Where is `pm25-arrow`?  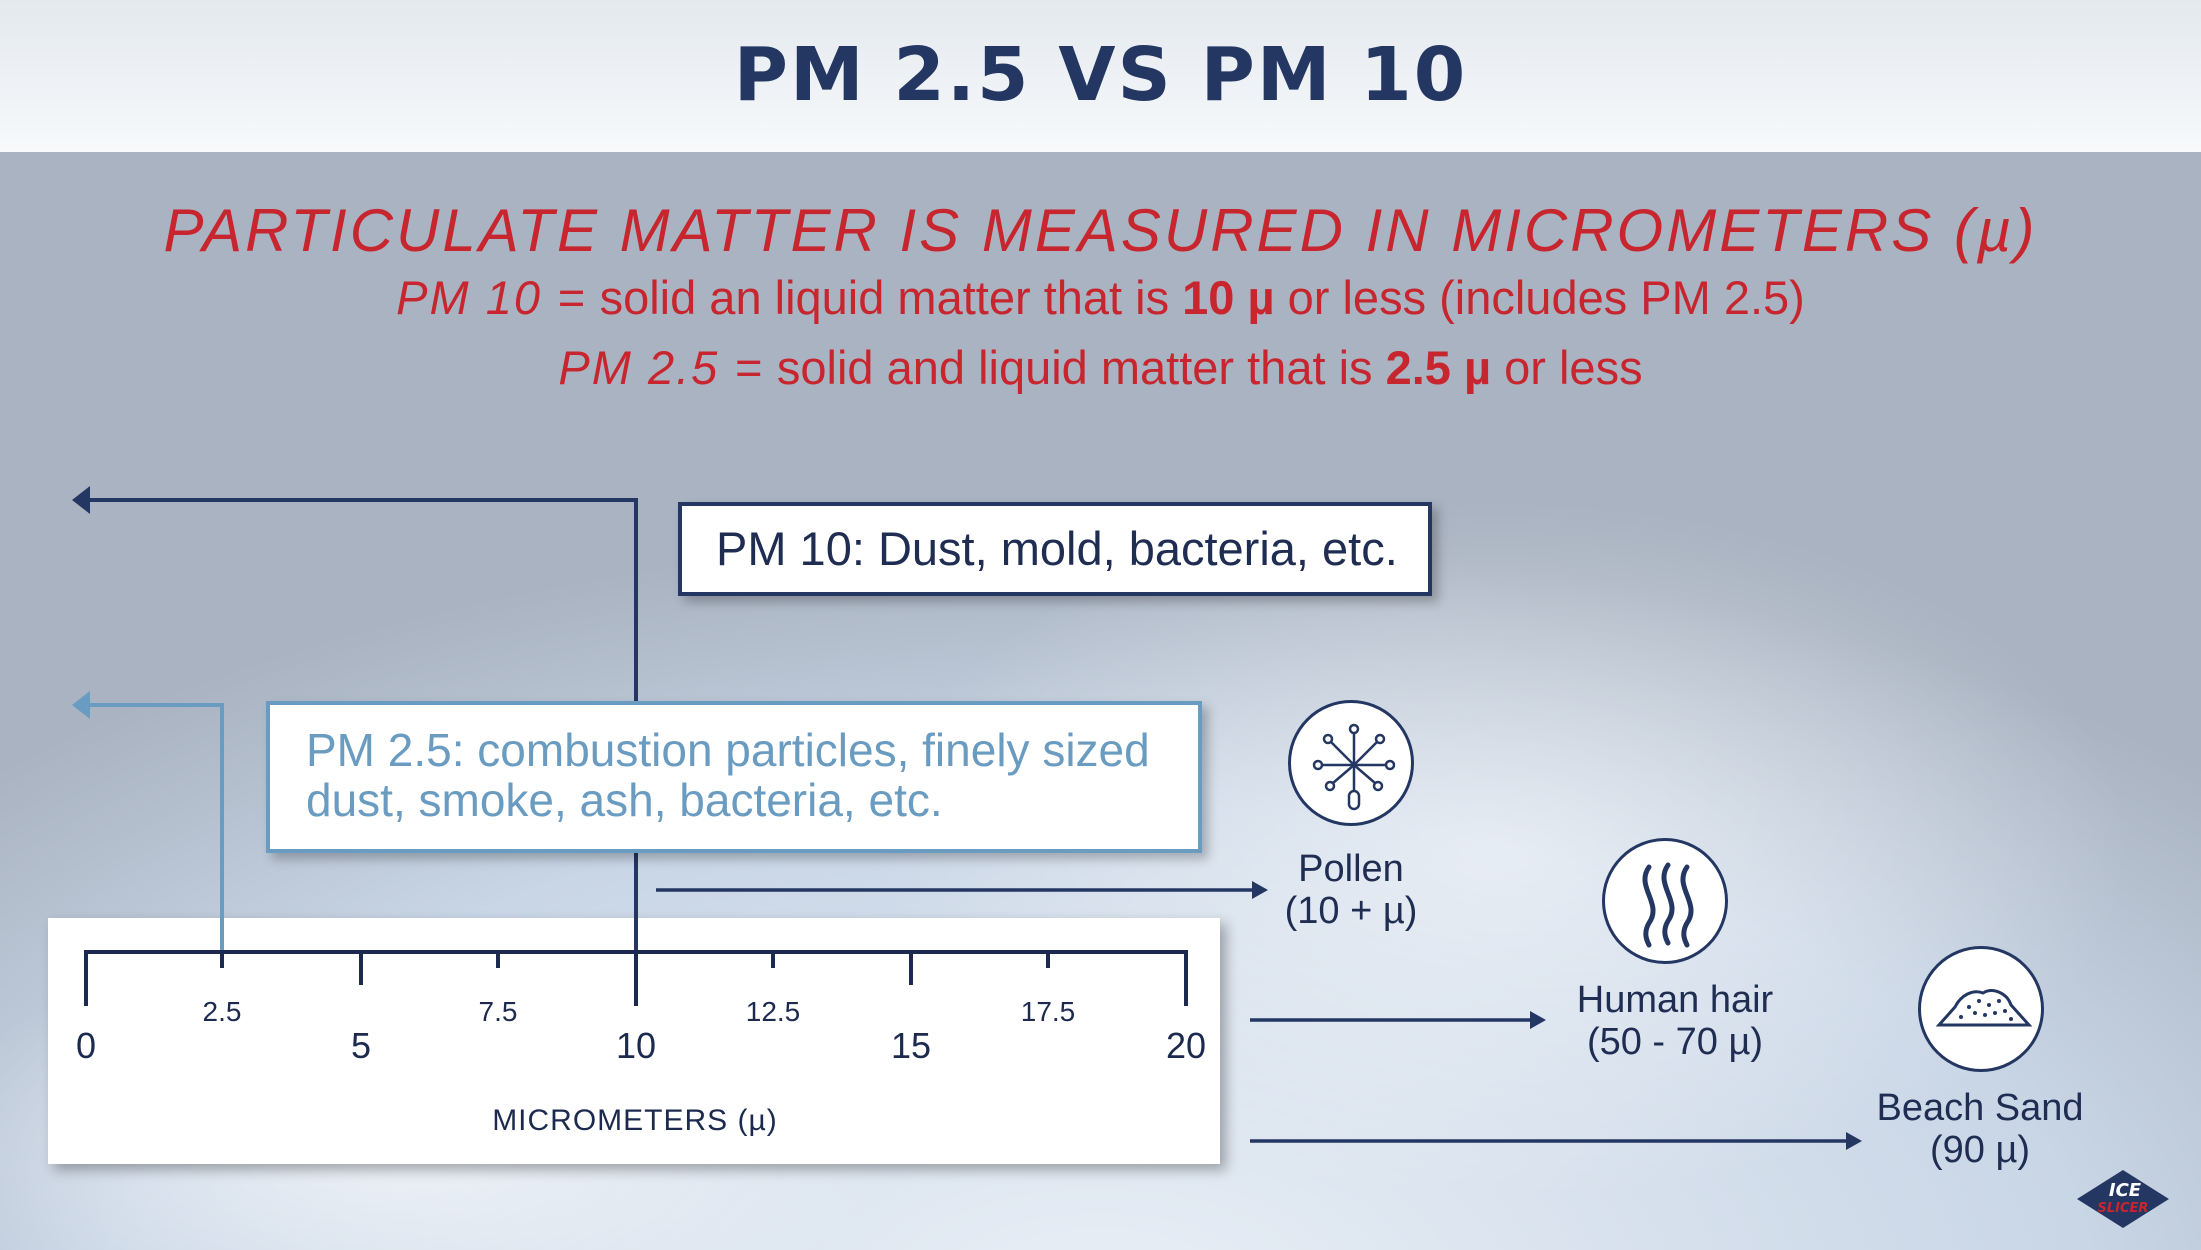 pm25-arrow is located at coordinates (152, 829).